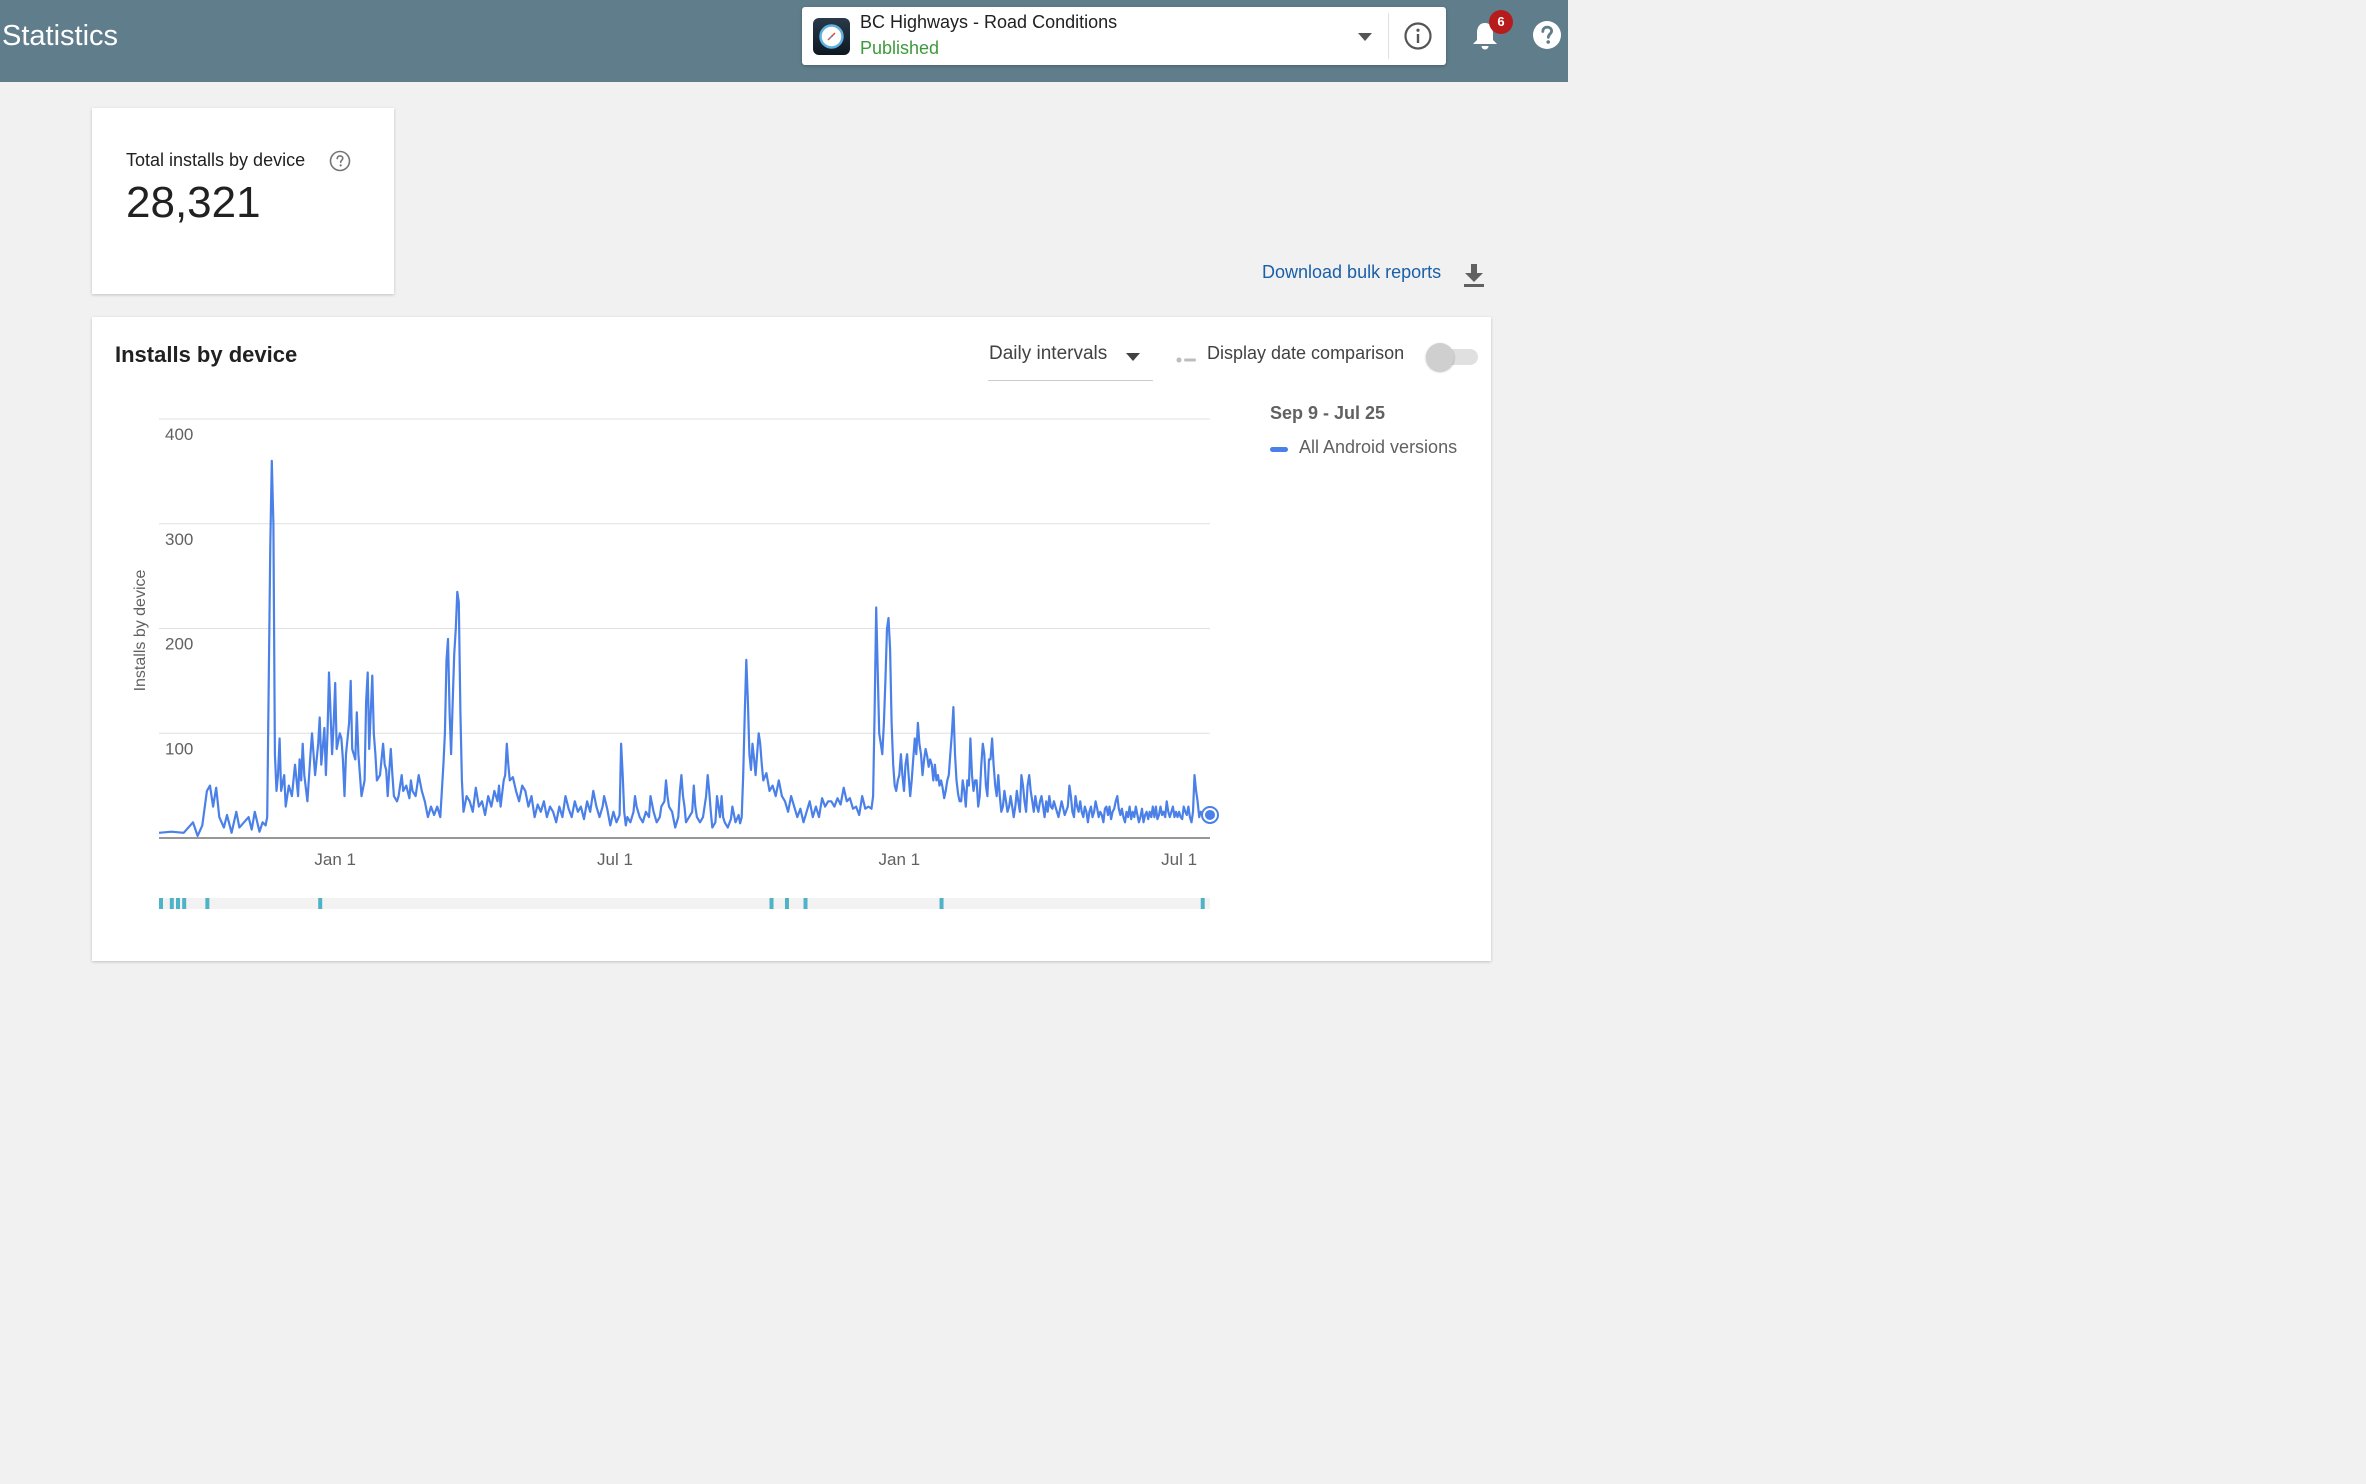 This screenshot has height=1484, width=2366. What do you see at coordinates (206, 354) in the screenshot?
I see `chart-title: Installs by device` at bounding box center [206, 354].